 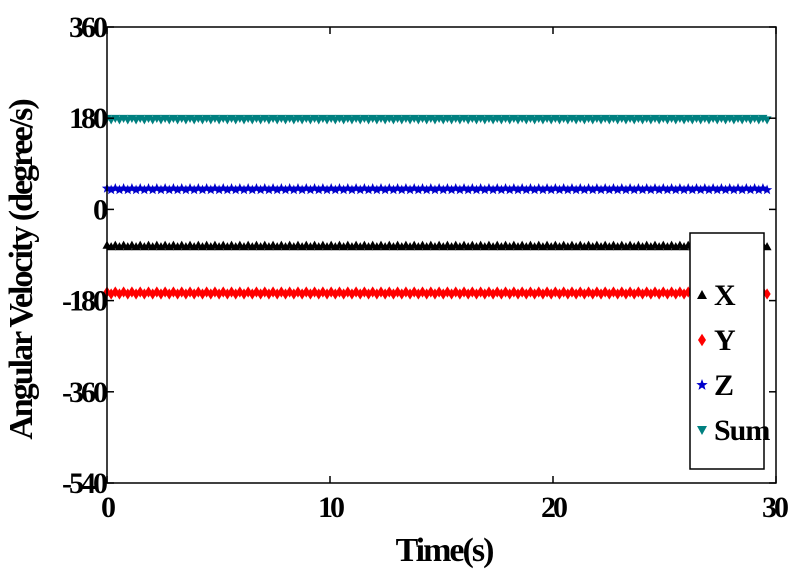 I want to click on x-tick-label: 20, so click(x=554, y=507).